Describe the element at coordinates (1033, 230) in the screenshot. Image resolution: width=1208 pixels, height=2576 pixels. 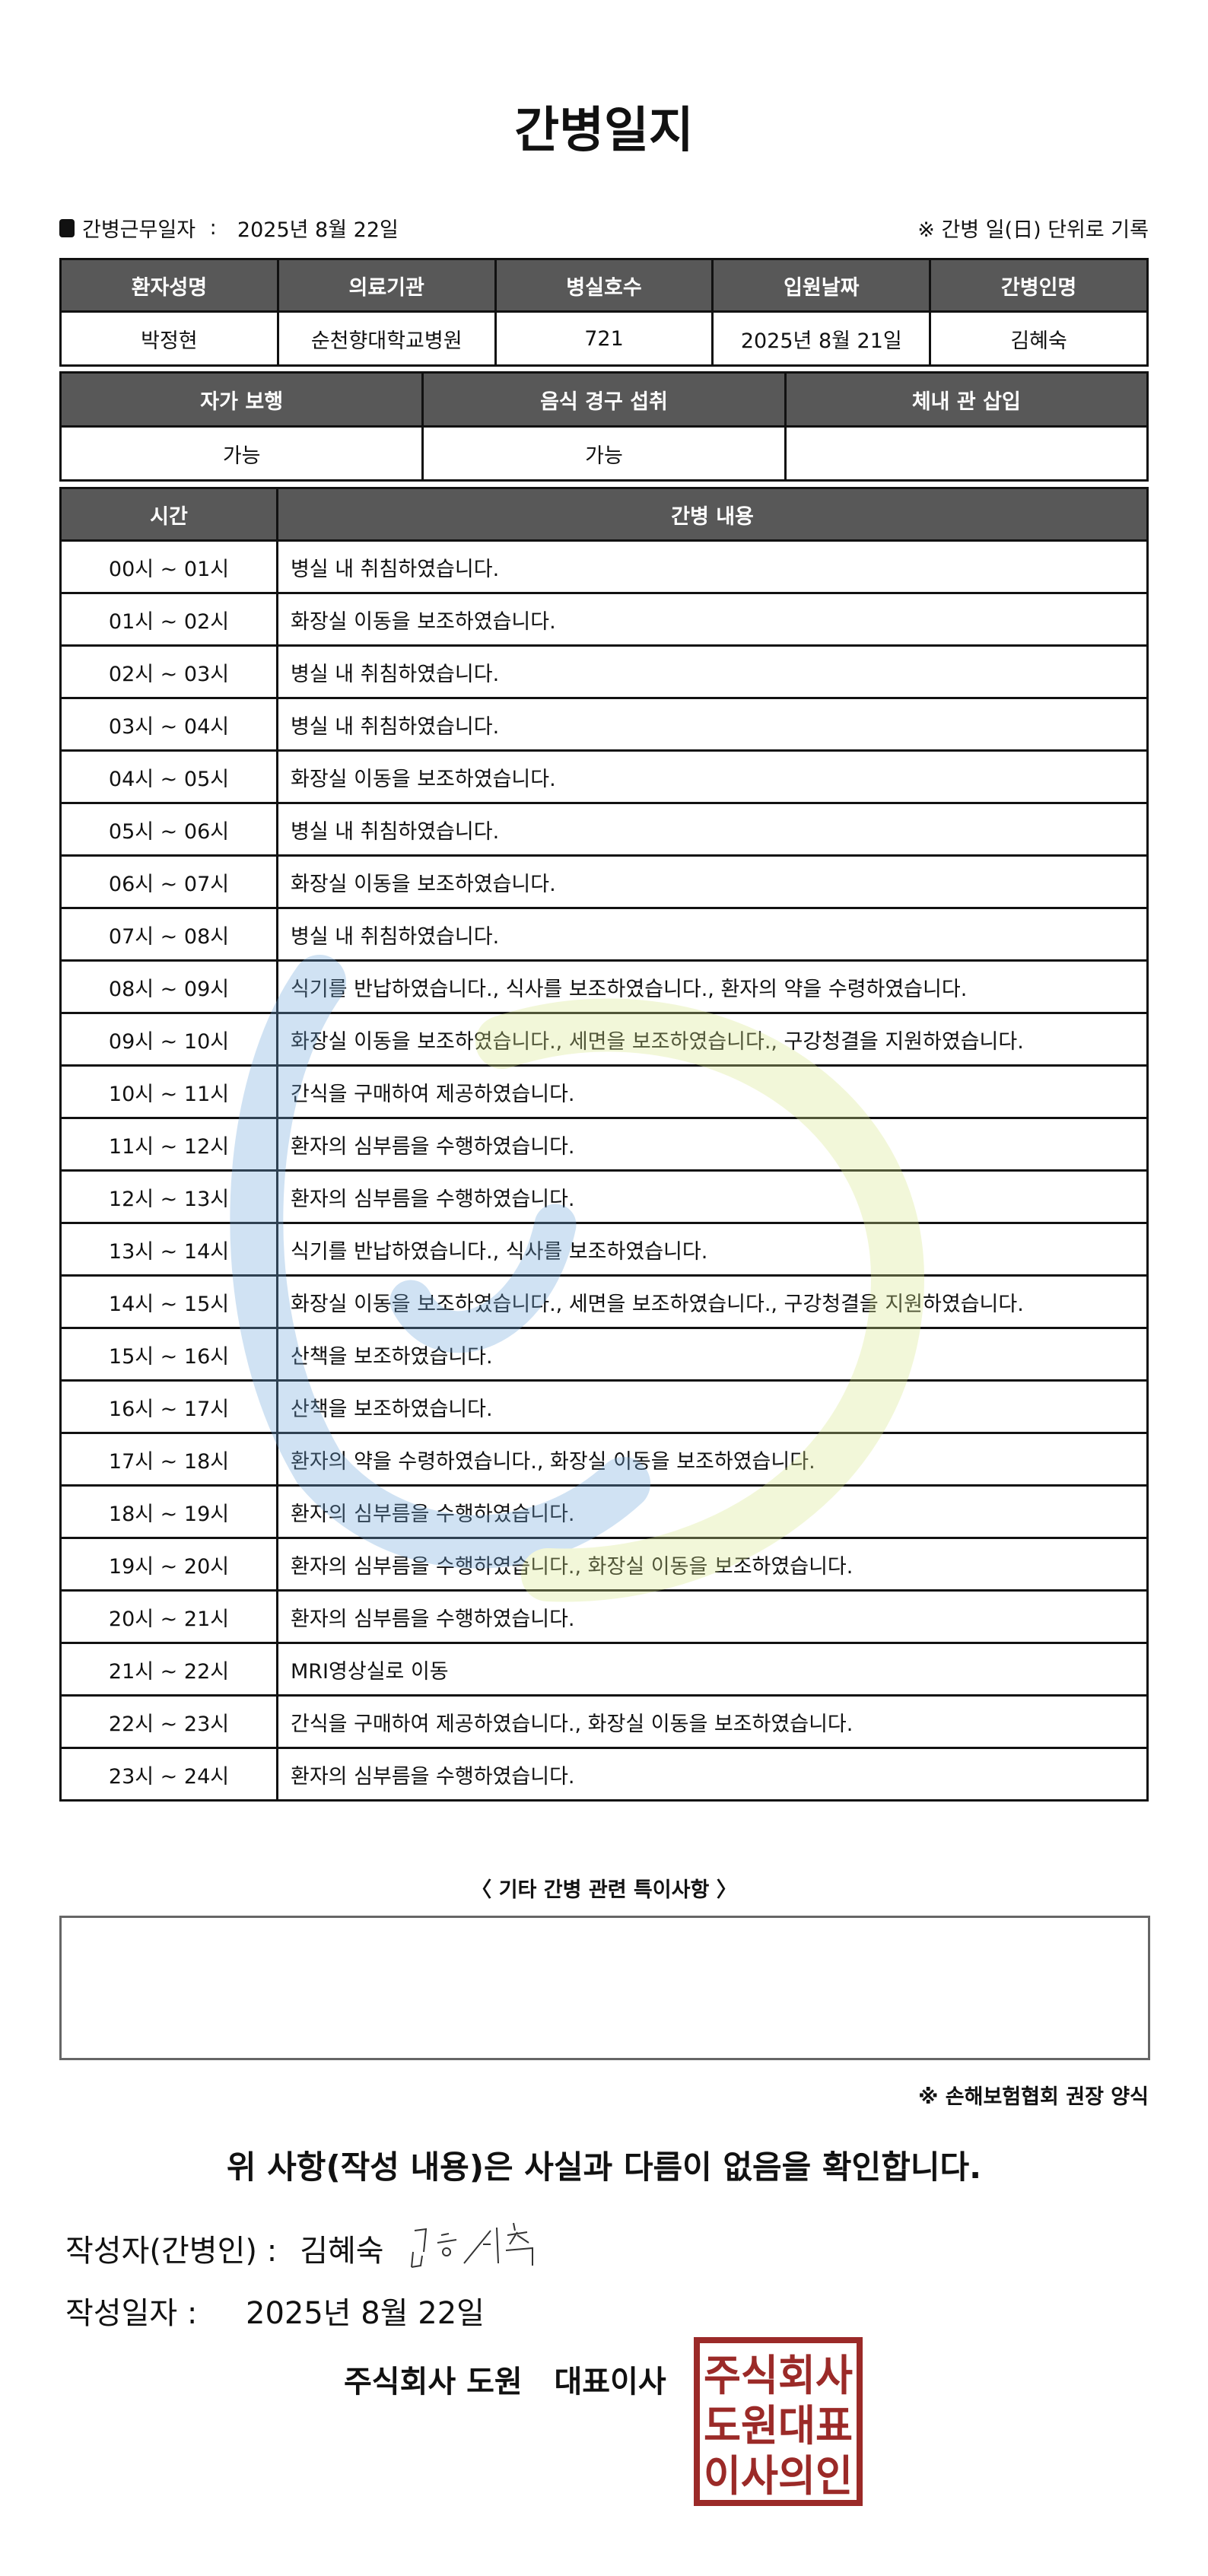
I see `record-note: ※ 간병 일(日) 단위로 기록` at that location.